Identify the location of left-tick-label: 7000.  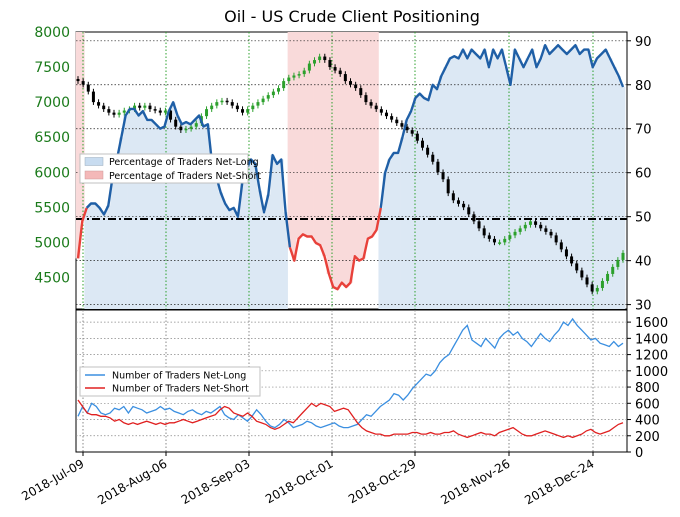
(52, 103).